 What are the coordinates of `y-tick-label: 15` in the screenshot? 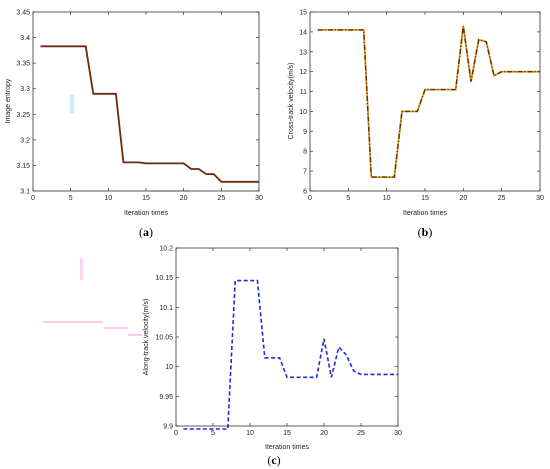 It's located at (303, 13).